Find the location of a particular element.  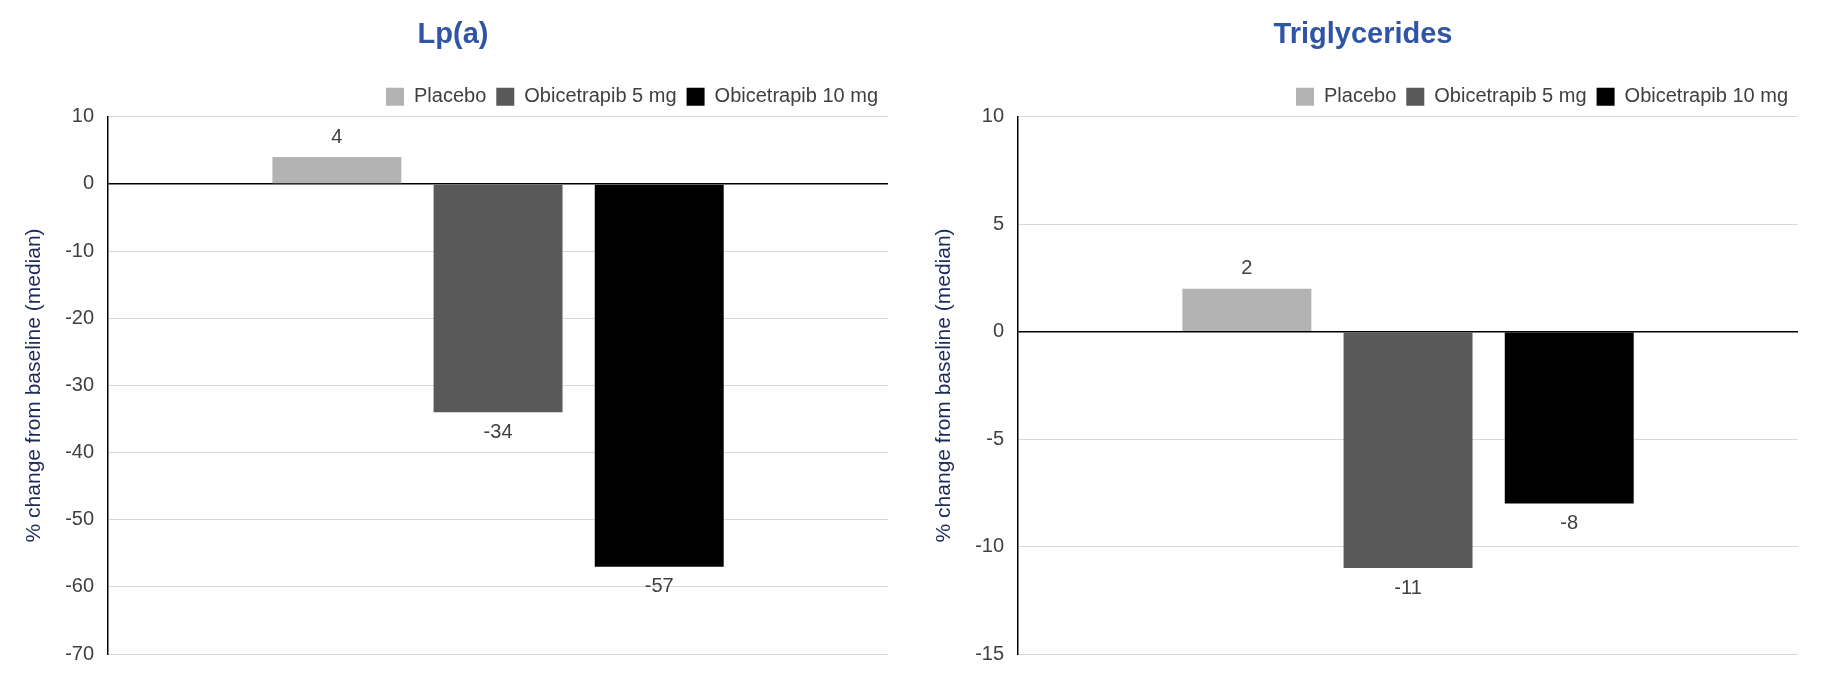

y-tick-label: -40 is located at coordinates (80, 451).